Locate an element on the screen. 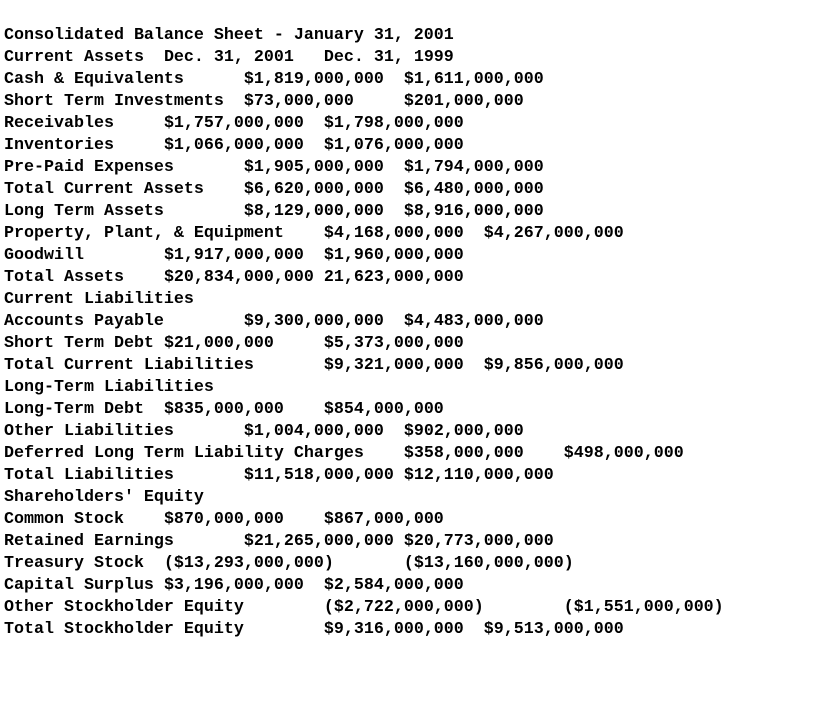 The height and width of the screenshot is (712, 813). row-value: $5,373,000,000 is located at coordinates (393, 343).